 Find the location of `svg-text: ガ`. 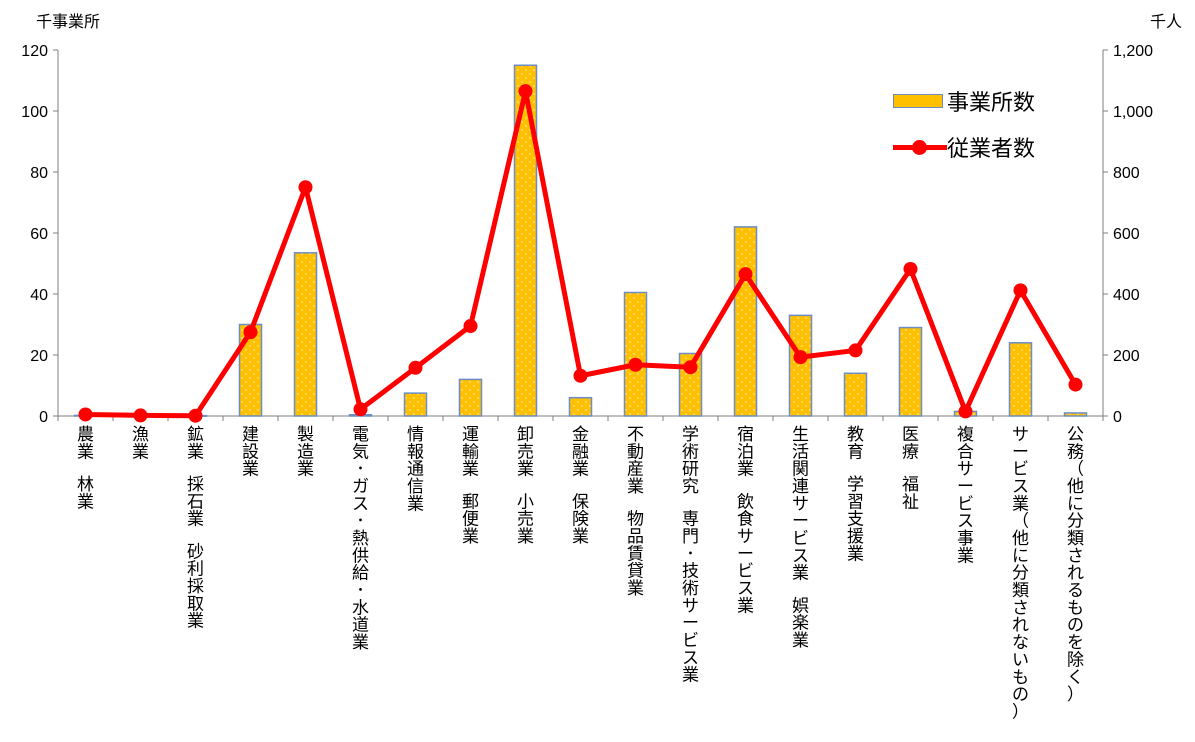

svg-text: ガ is located at coordinates (360, 487).